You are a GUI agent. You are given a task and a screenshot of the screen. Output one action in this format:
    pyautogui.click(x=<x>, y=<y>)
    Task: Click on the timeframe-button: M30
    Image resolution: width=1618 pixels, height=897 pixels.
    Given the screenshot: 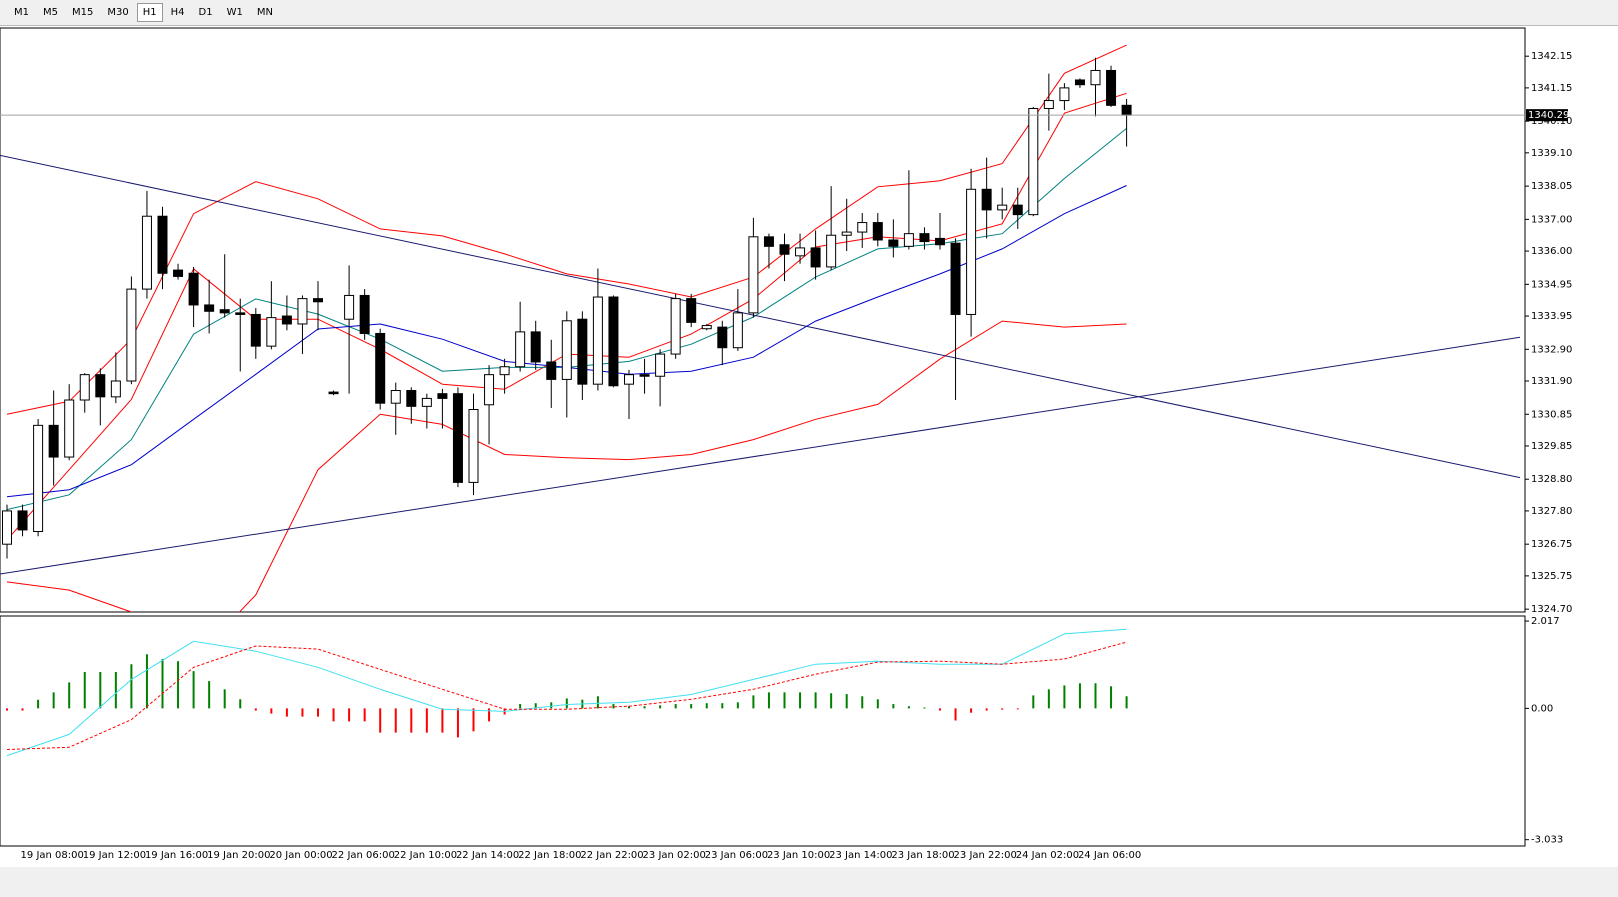 What is the action you would take?
    pyautogui.click(x=118, y=12)
    